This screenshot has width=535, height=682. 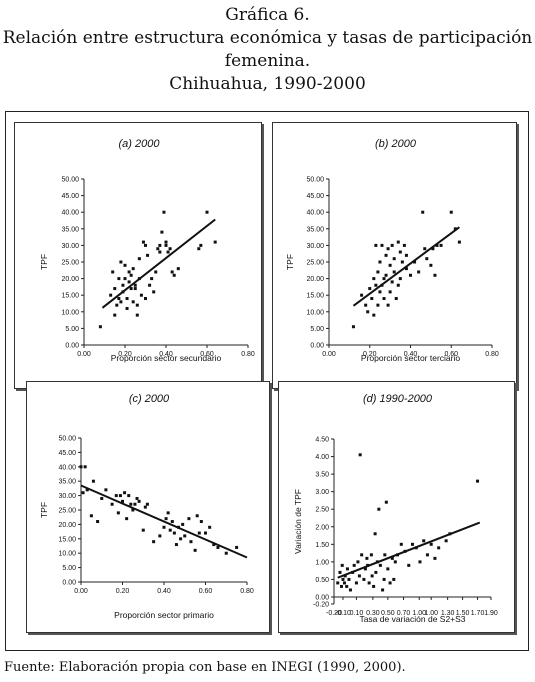 I want to click on y-tick-label: 20.00, so click(x=67, y=525).